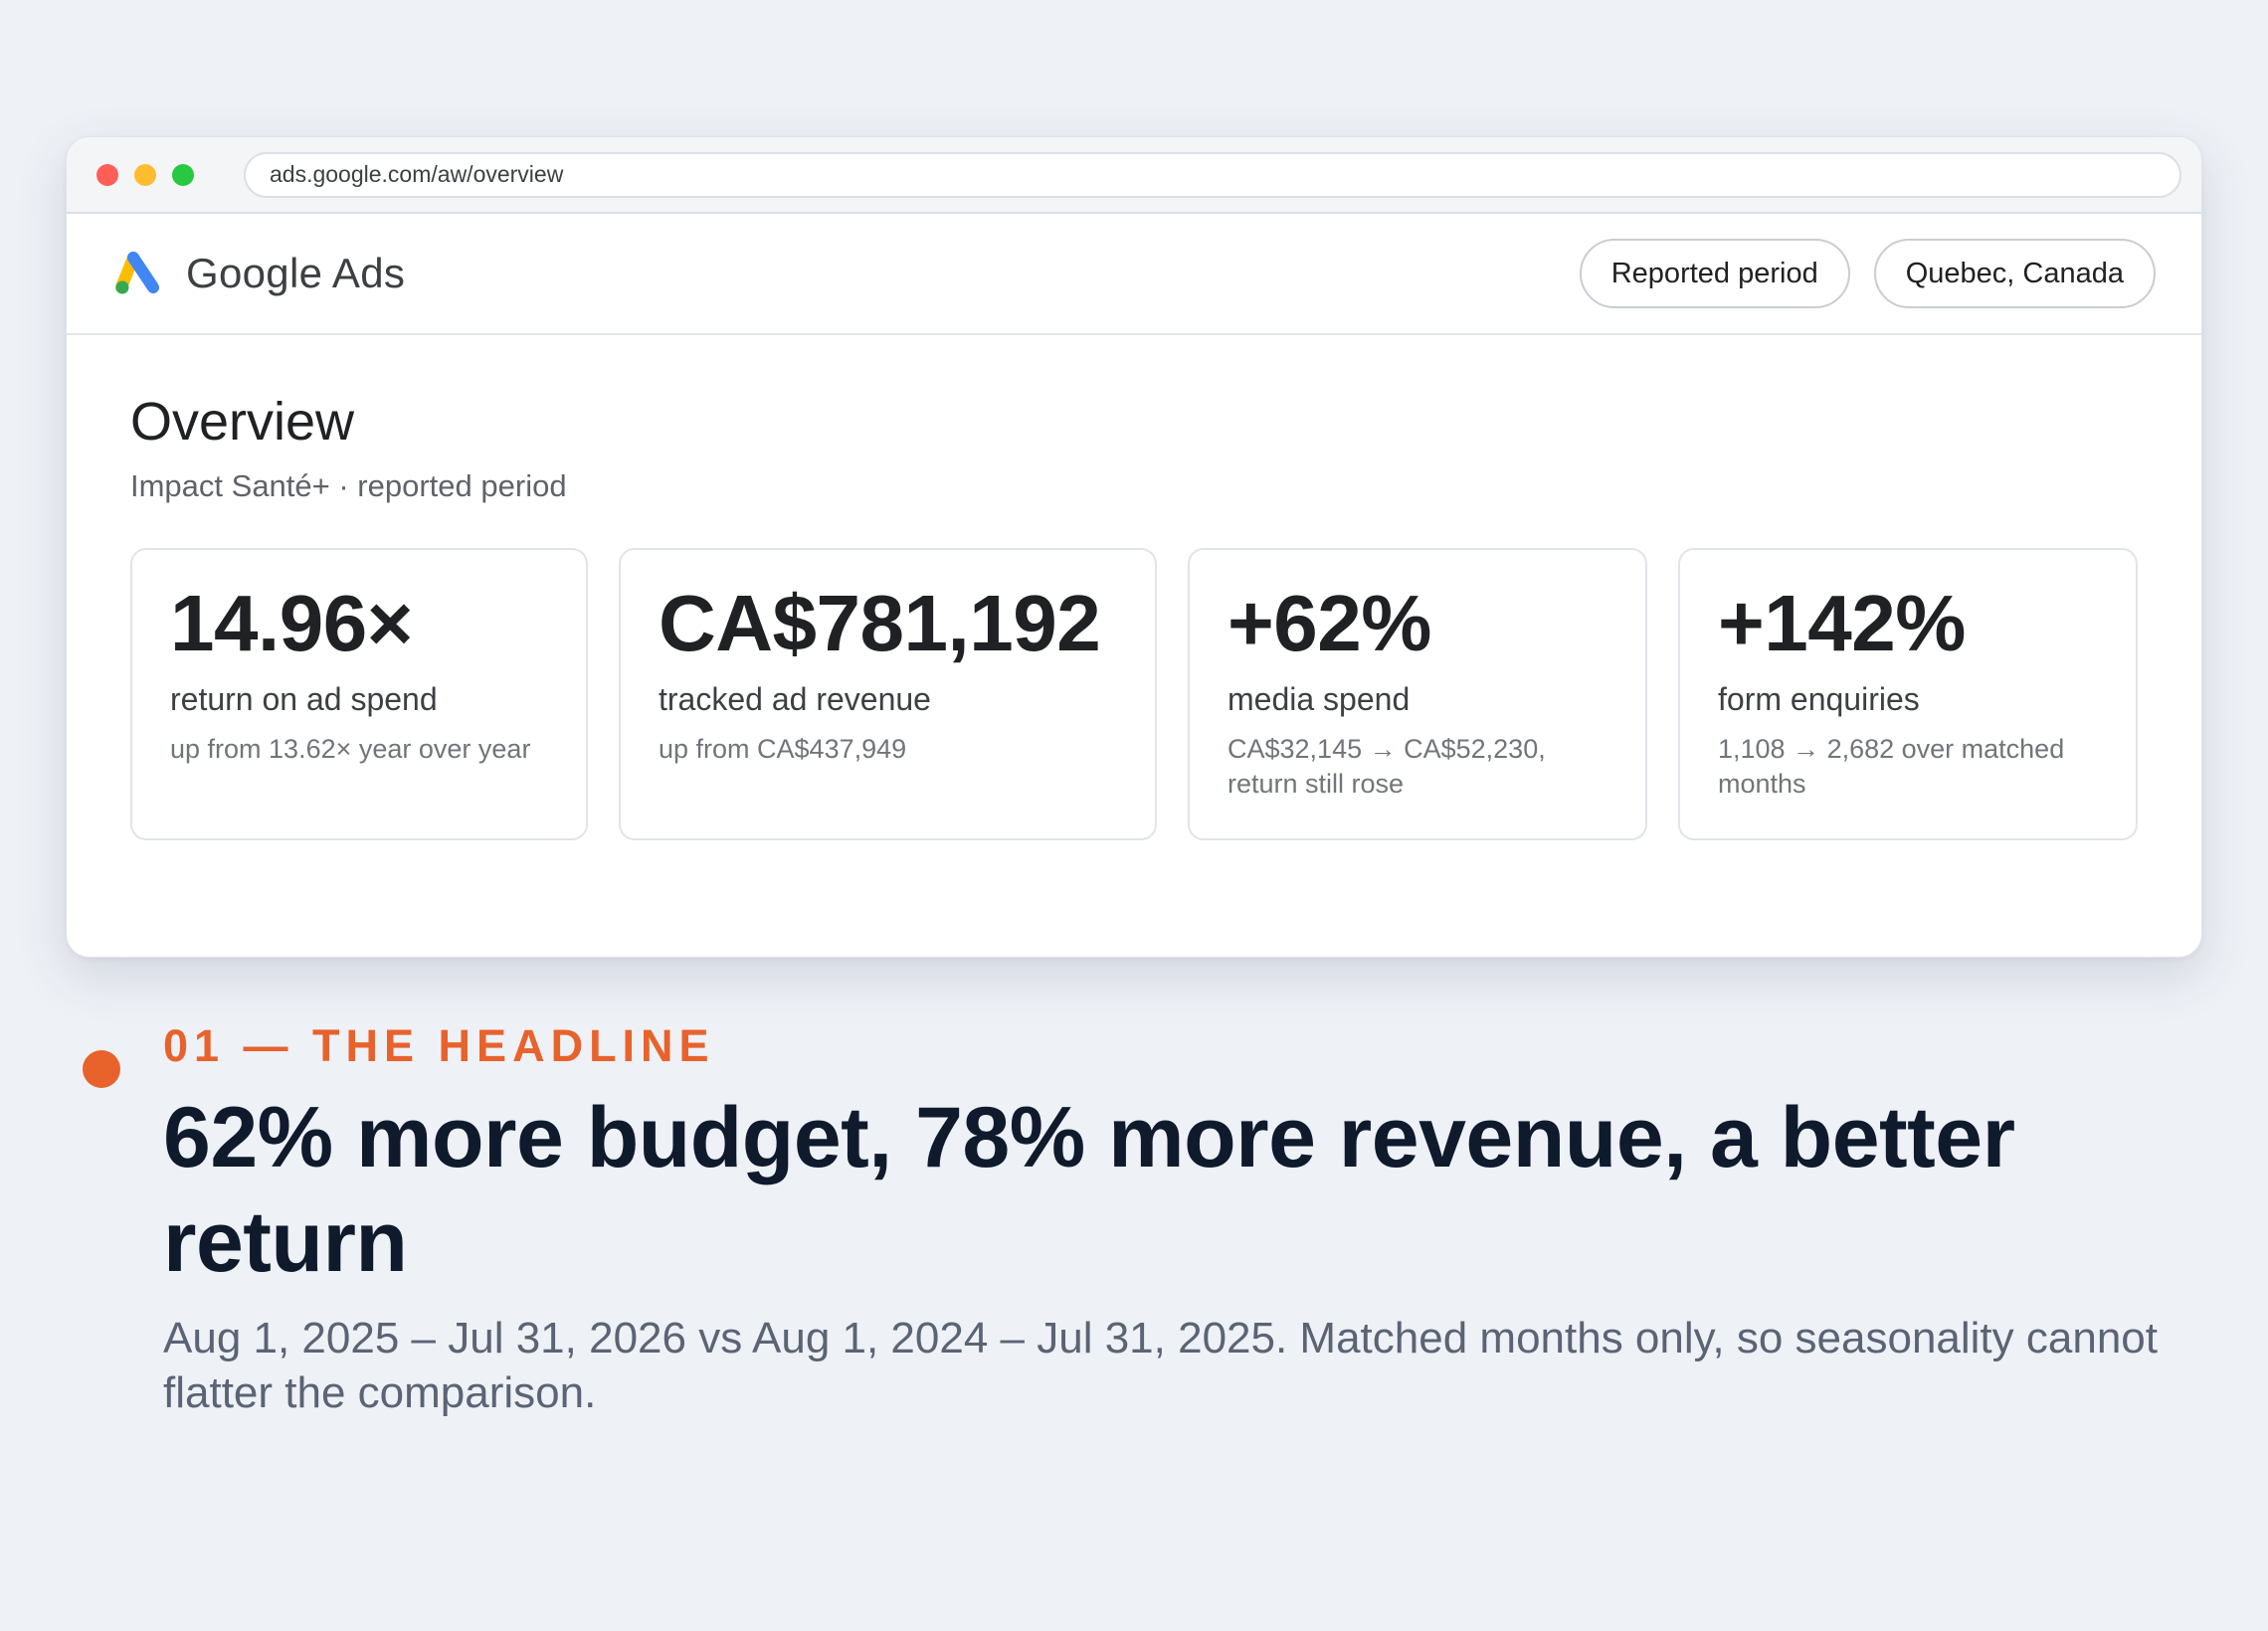 This screenshot has height=1631, width=2268. What do you see at coordinates (1212, 174) in the screenshot?
I see `address-bar: ads.google.com/aw/overview` at bounding box center [1212, 174].